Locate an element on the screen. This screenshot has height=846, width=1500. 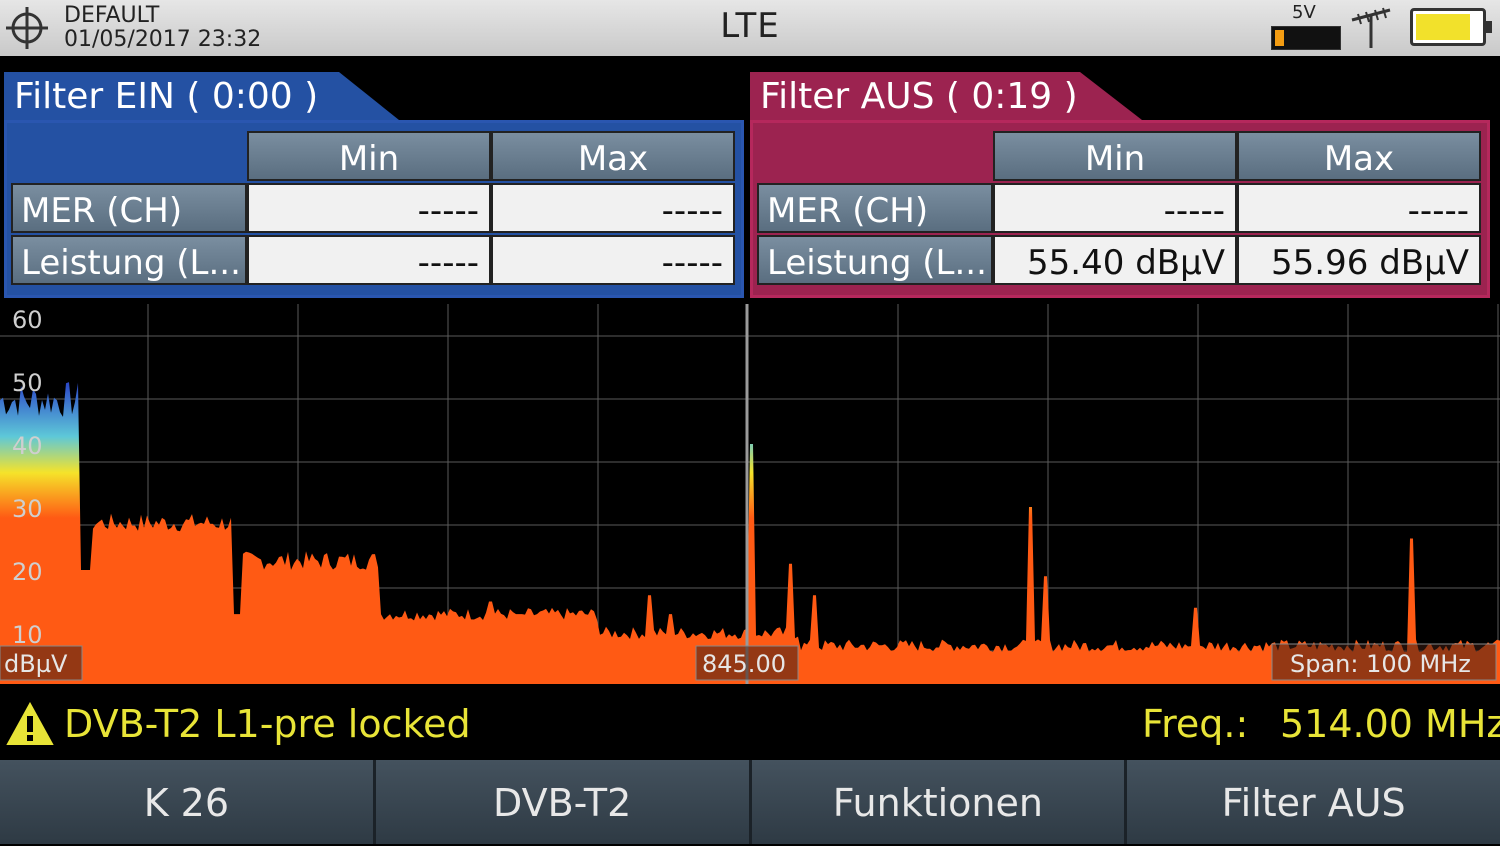
y-tick-label: 20 is located at coordinates (27, 572).